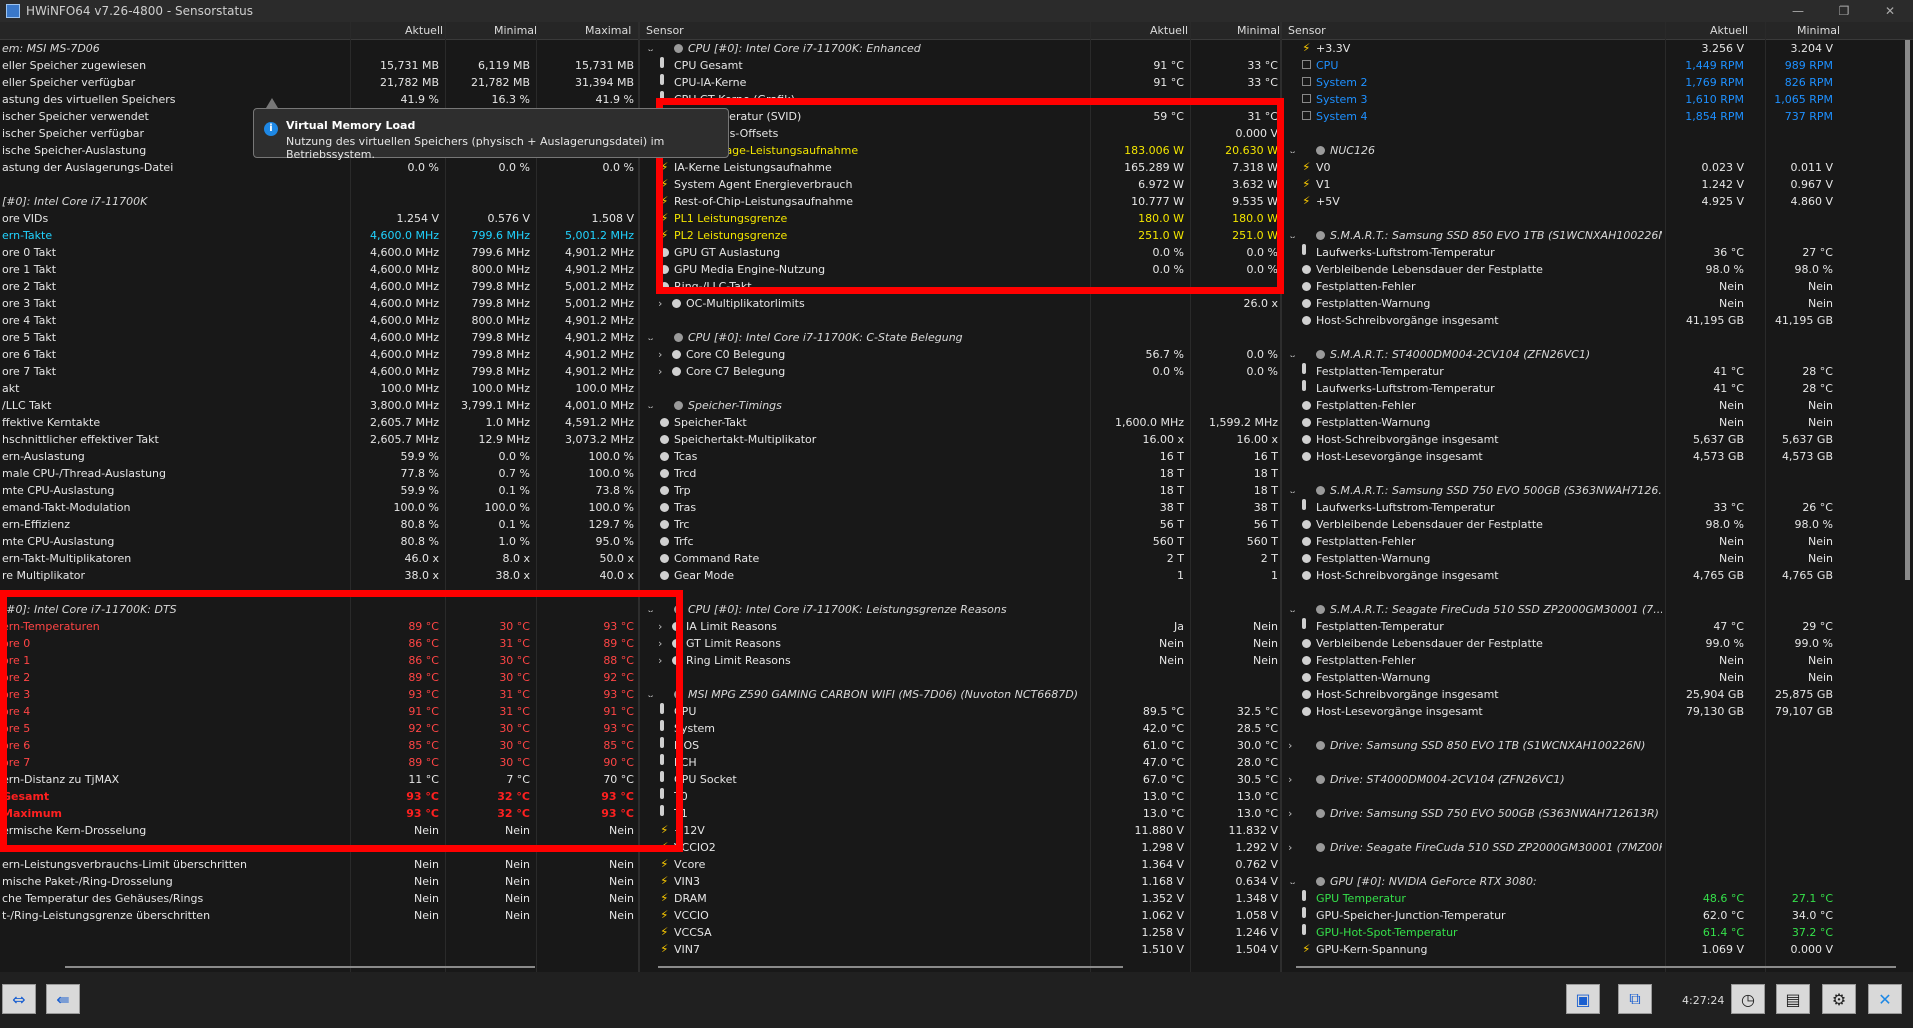 The height and width of the screenshot is (1028, 1913). I want to click on sensor-row: System 2 1,769 RPM 826 RPM, so click(1597, 82).